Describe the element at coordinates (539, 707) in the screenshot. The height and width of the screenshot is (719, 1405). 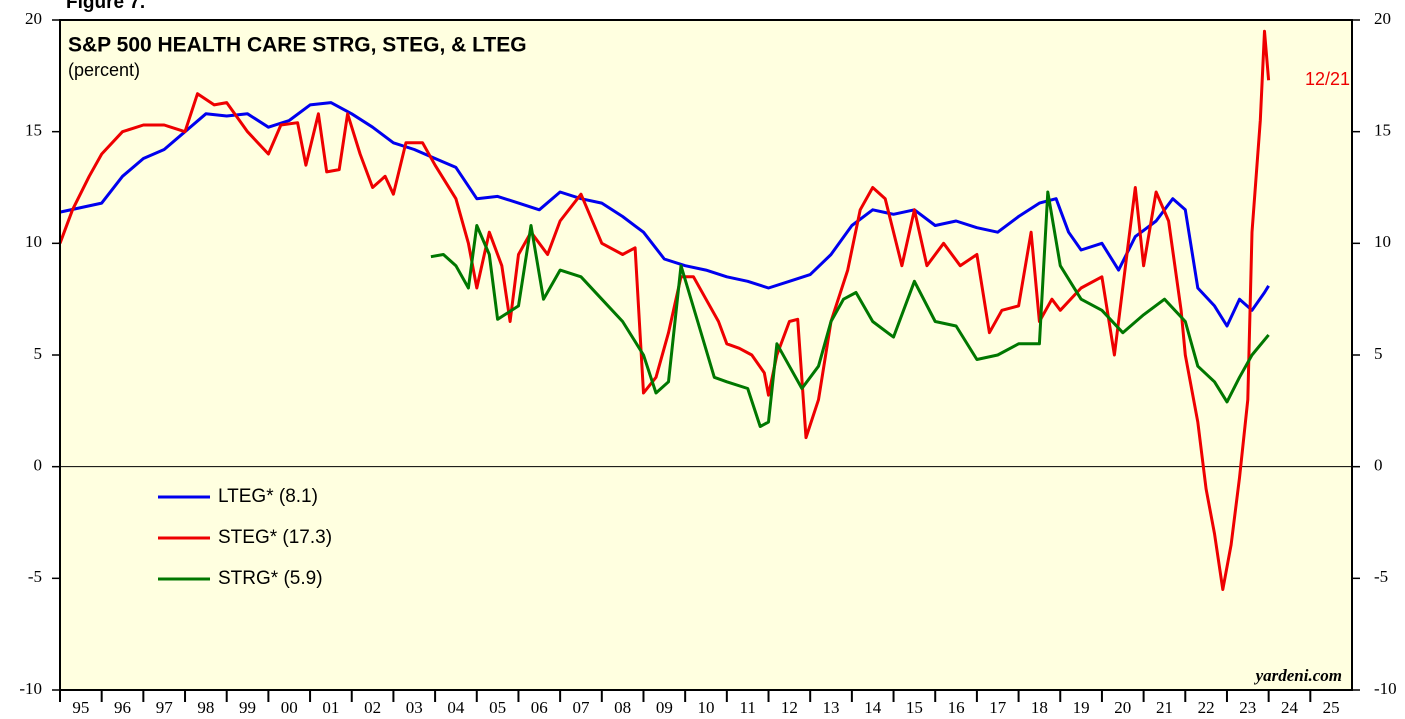
I see `x-tick-label: 06` at that location.